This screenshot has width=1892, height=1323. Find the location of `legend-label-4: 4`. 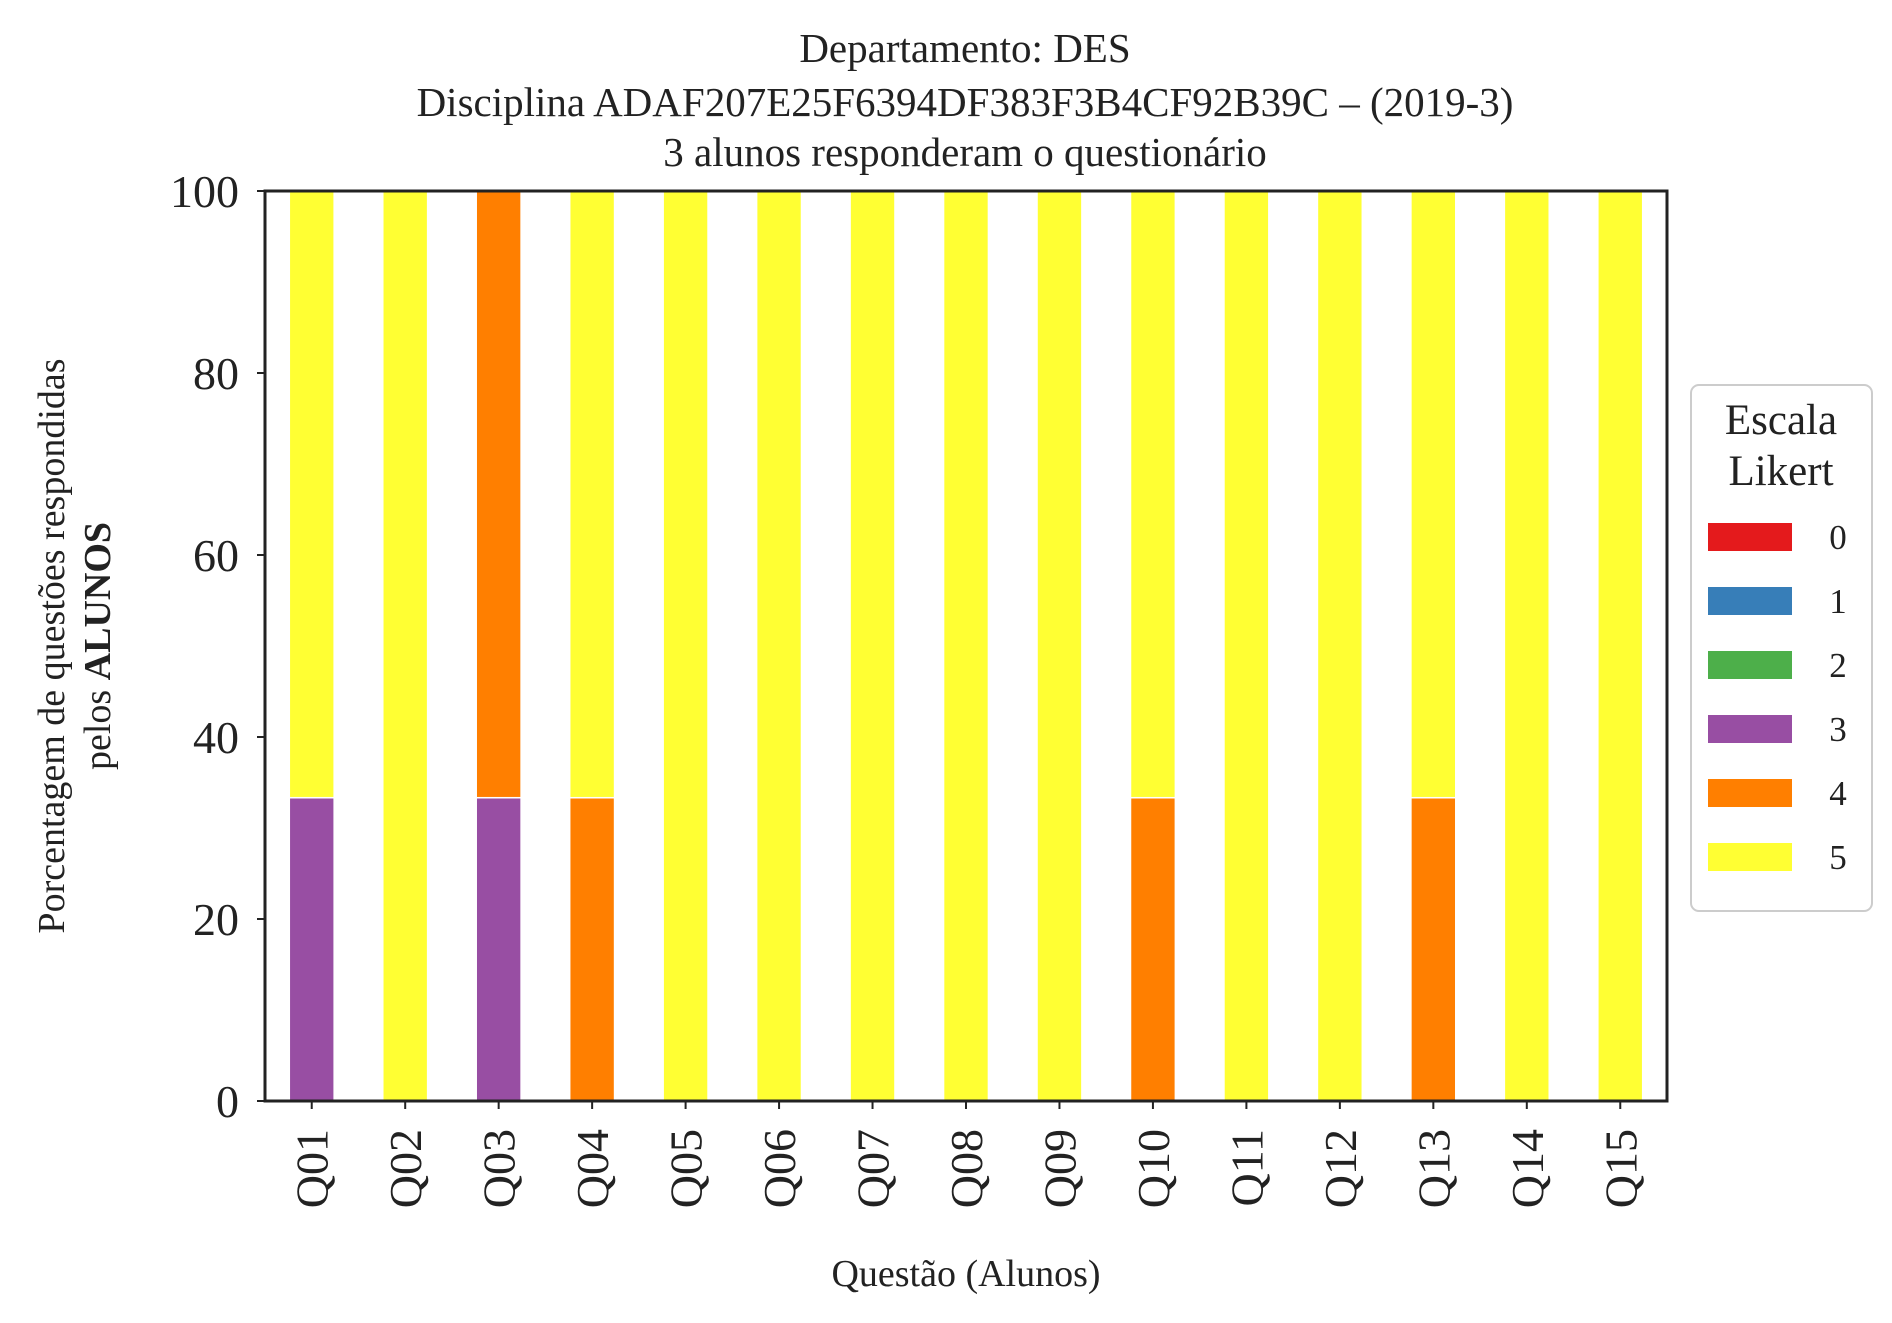

legend-label-4: 4 is located at coordinates (1838, 793).